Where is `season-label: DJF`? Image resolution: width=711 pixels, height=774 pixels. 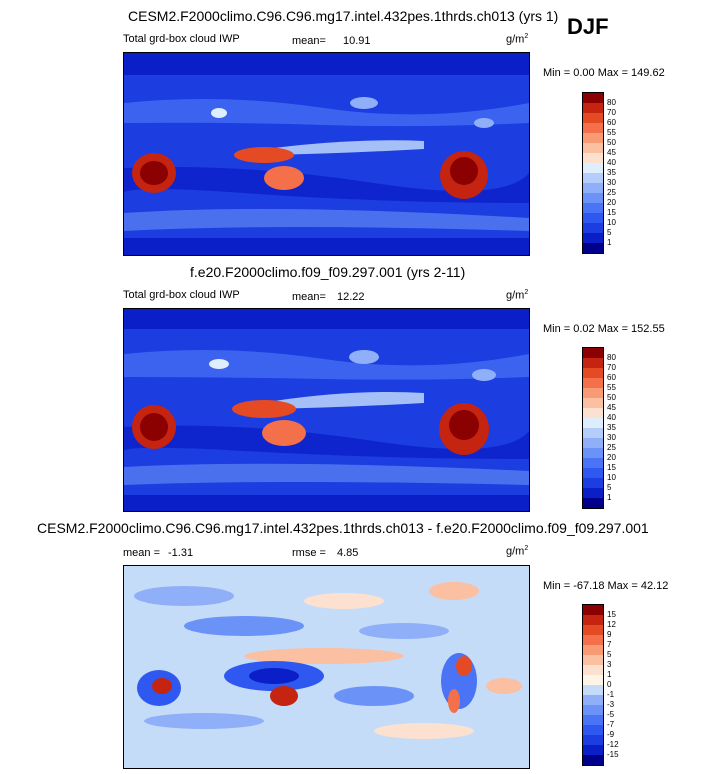 season-label: DJF is located at coordinates (588, 26).